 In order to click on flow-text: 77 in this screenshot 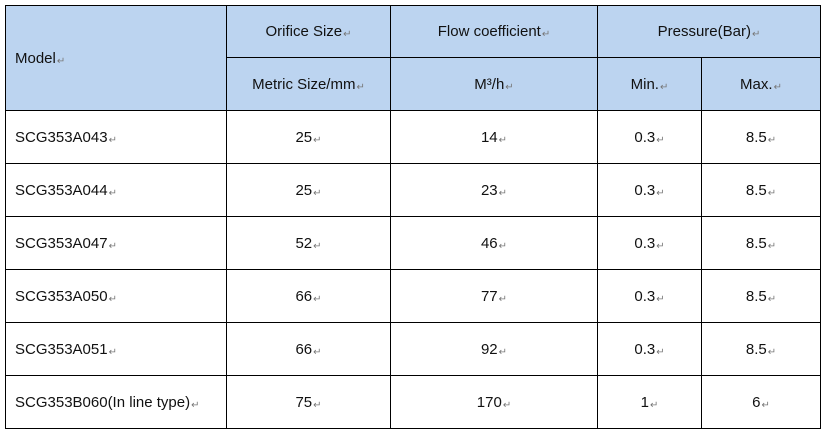, I will do `click(489, 296)`.